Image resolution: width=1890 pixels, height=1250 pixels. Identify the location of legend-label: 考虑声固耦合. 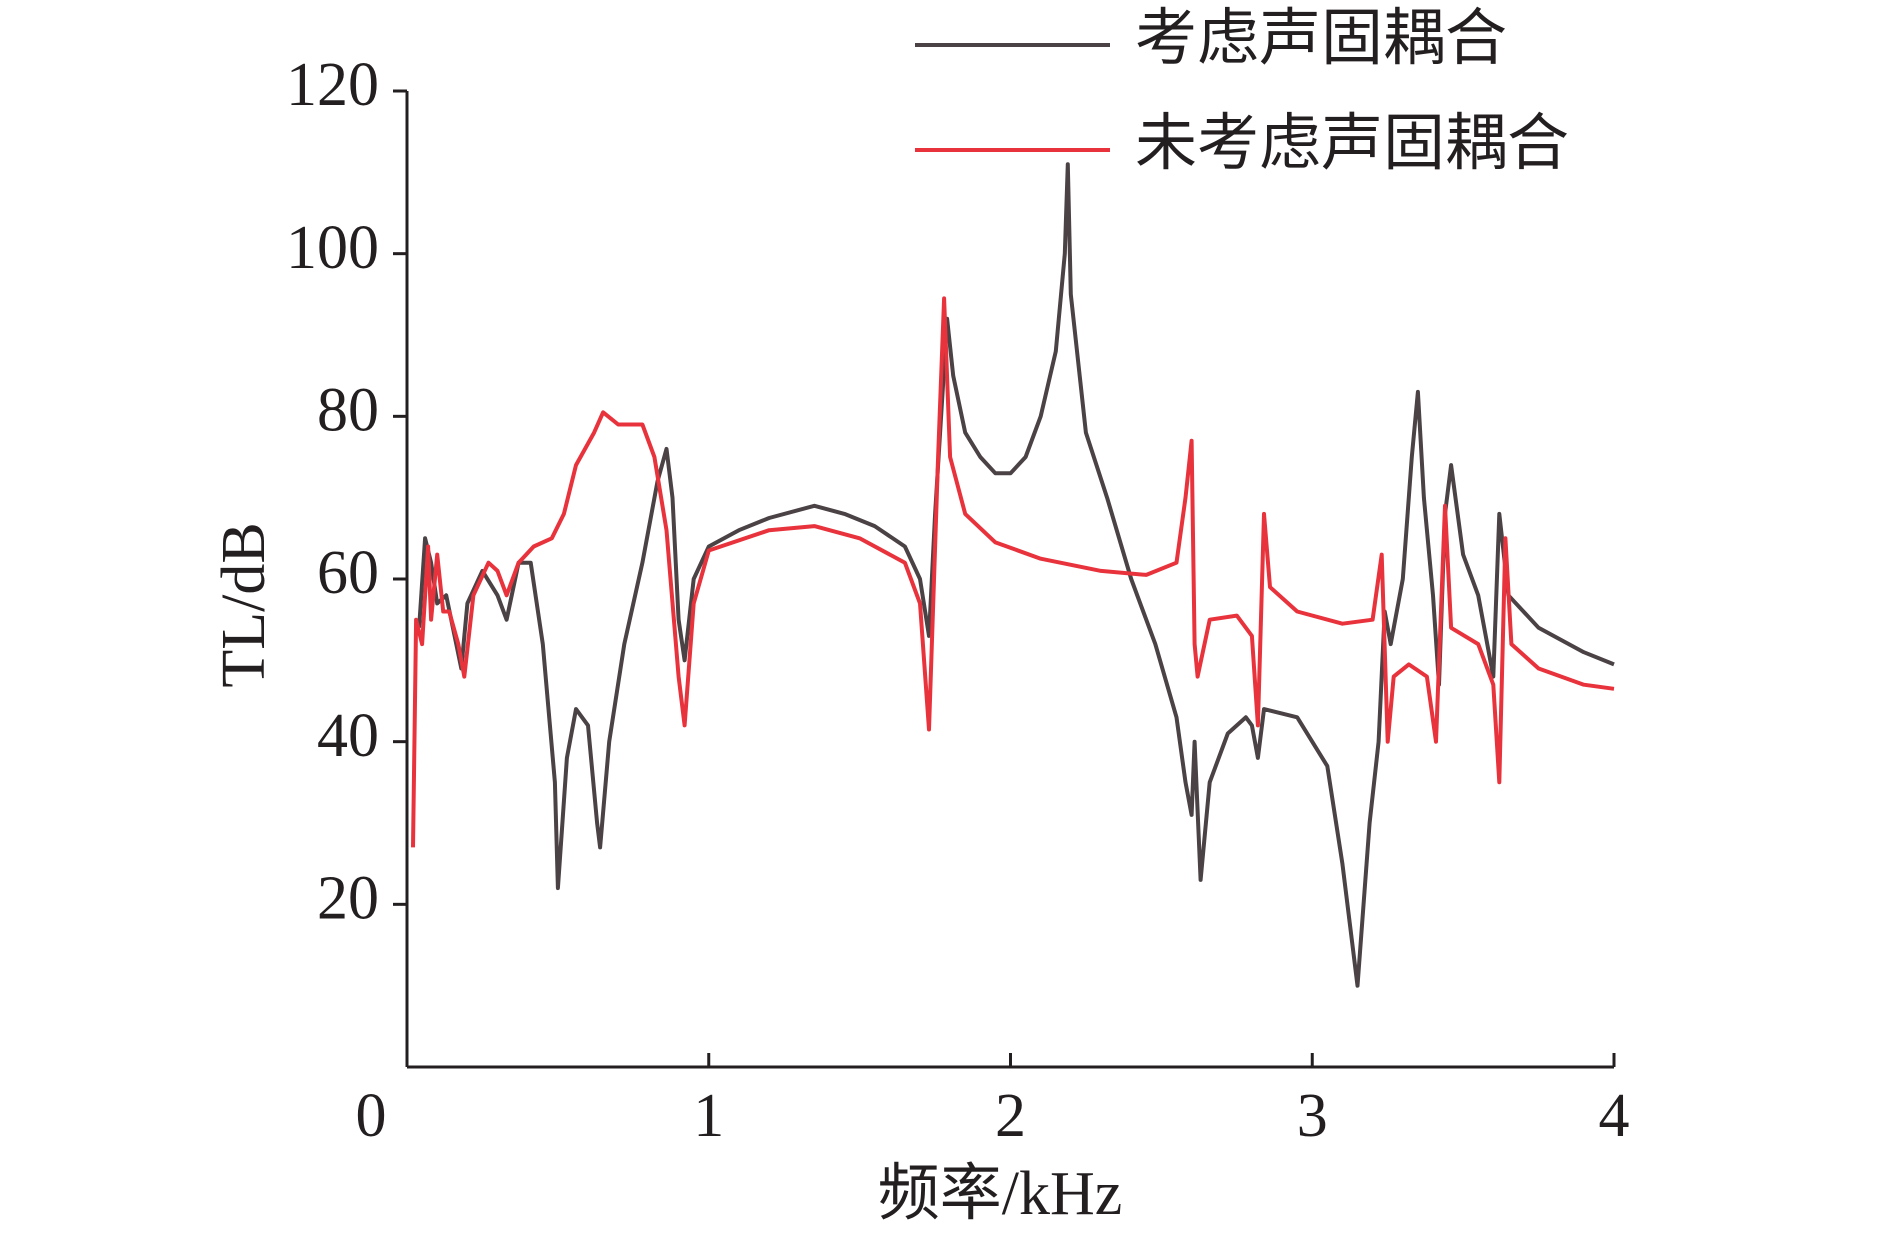
(1321, 39).